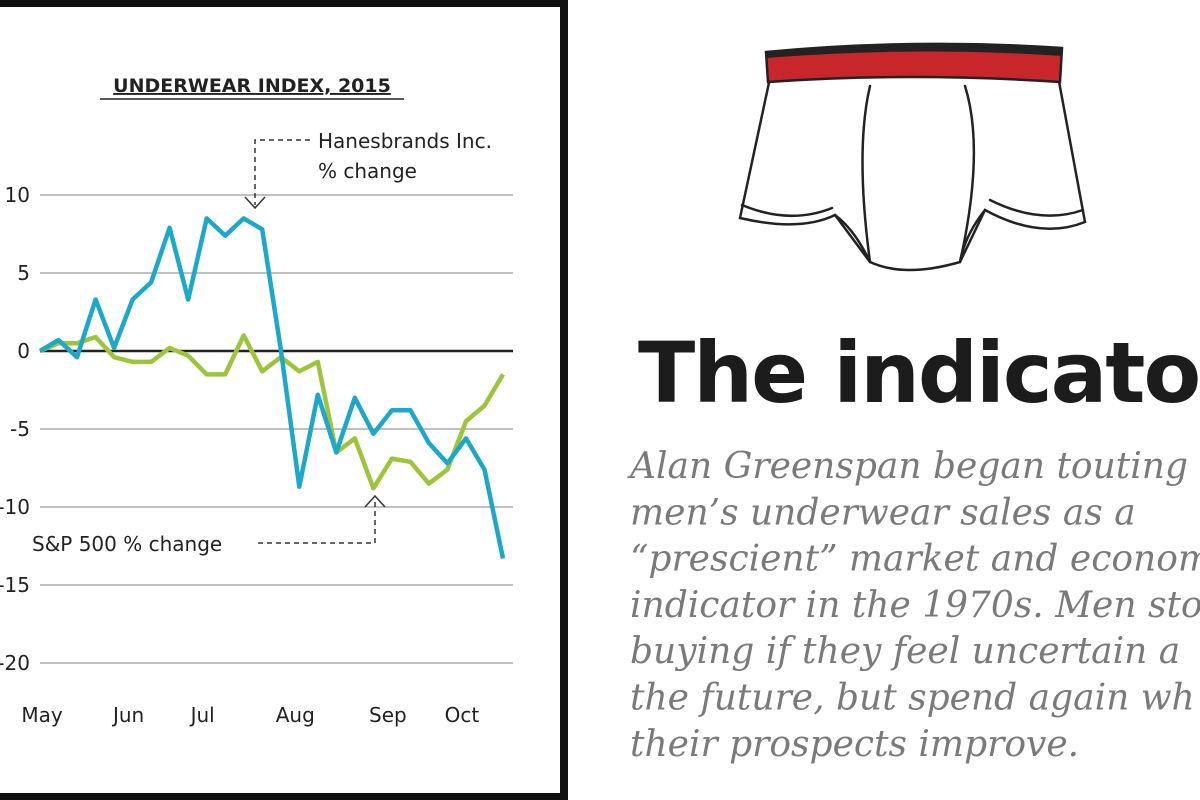 The width and height of the screenshot is (1200, 800). I want to click on x-tick-label: Jun, so click(127, 715).